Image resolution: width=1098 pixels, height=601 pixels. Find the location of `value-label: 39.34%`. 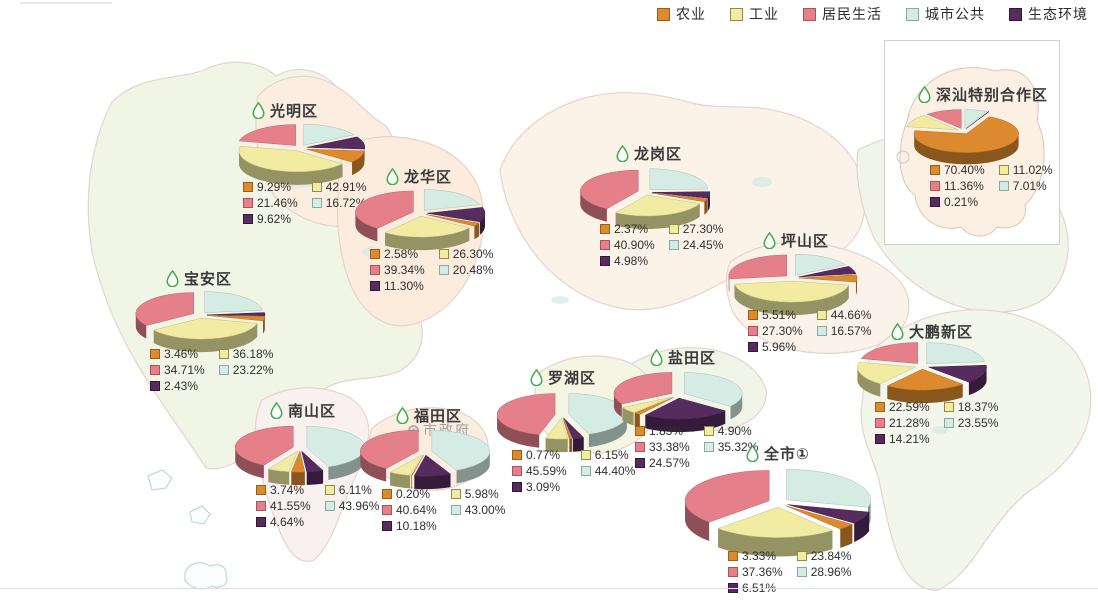

value-label: 39.34% is located at coordinates (404, 270).